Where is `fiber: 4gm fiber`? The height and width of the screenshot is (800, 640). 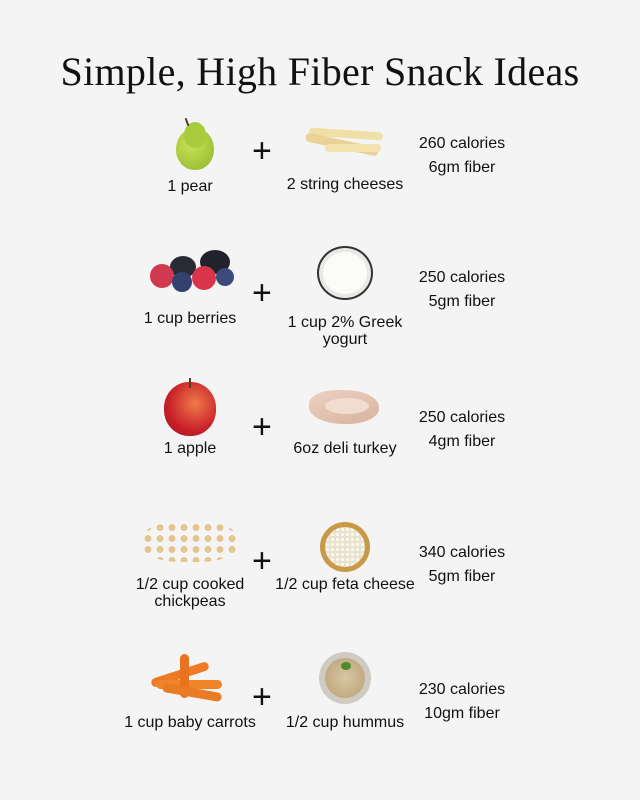
fiber: 4gm fiber is located at coordinates (462, 441).